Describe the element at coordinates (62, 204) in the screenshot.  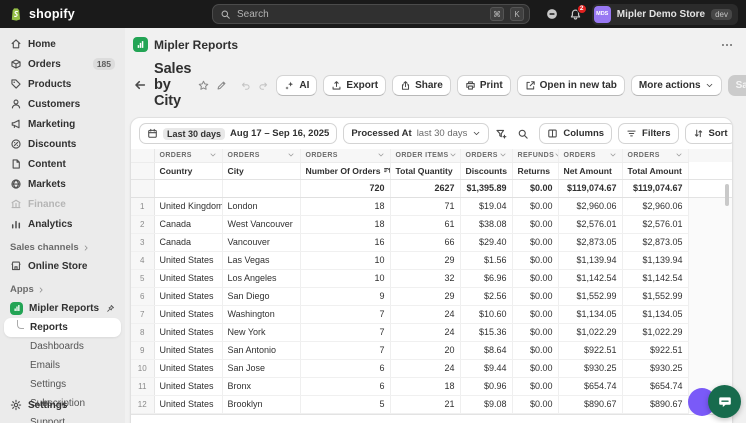
I see `sidebar-item-finance: Finance` at that location.